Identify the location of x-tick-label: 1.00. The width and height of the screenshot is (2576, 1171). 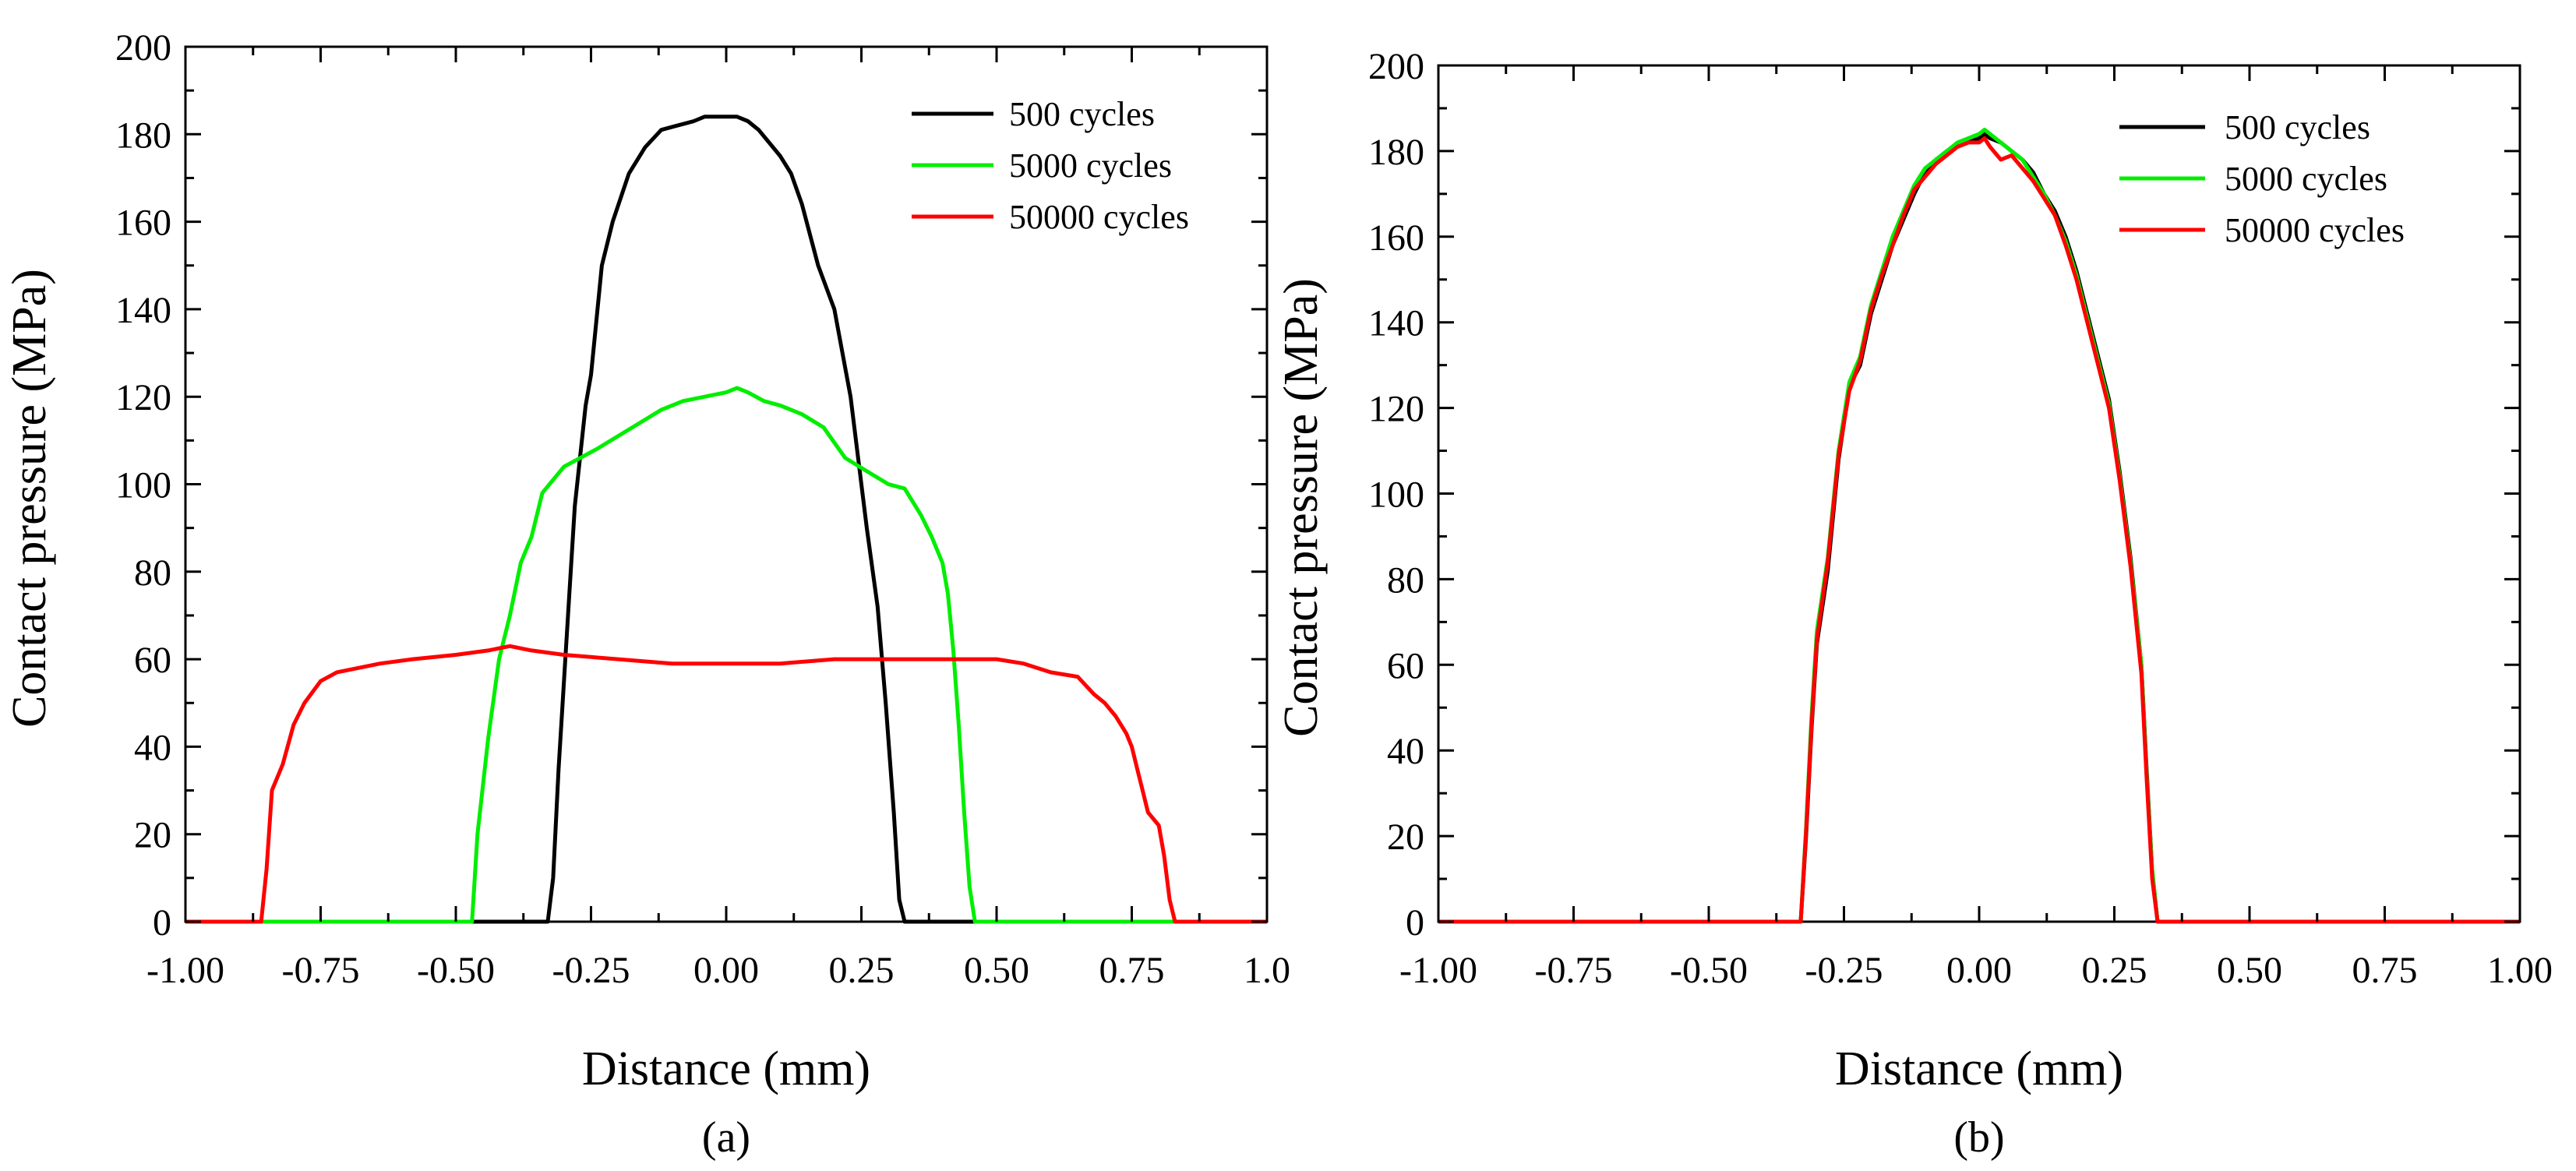
(2520, 970).